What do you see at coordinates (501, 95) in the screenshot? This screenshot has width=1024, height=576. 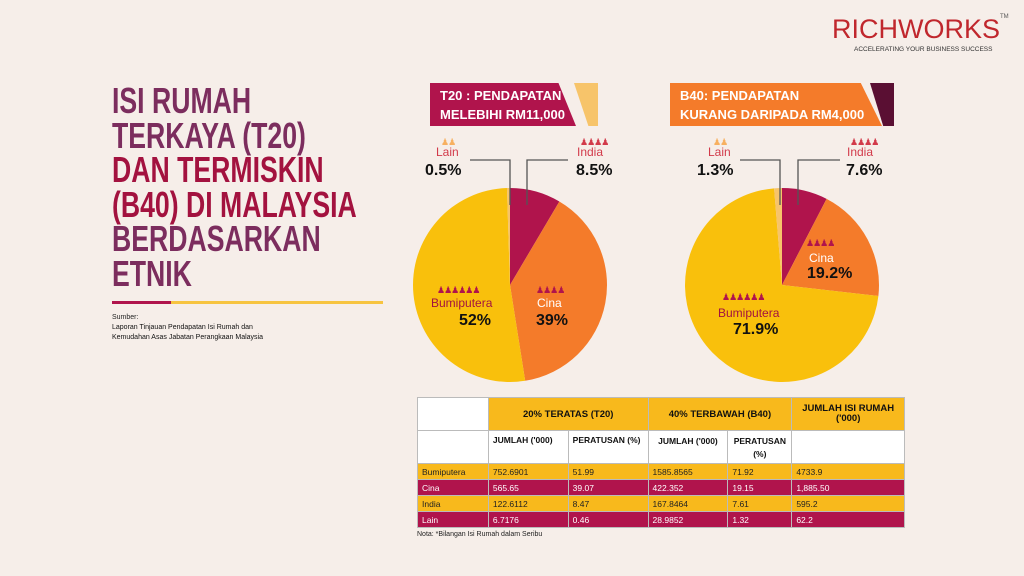 I see `banner-title: T20 : PENDAPATAN` at bounding box center [501, 95].